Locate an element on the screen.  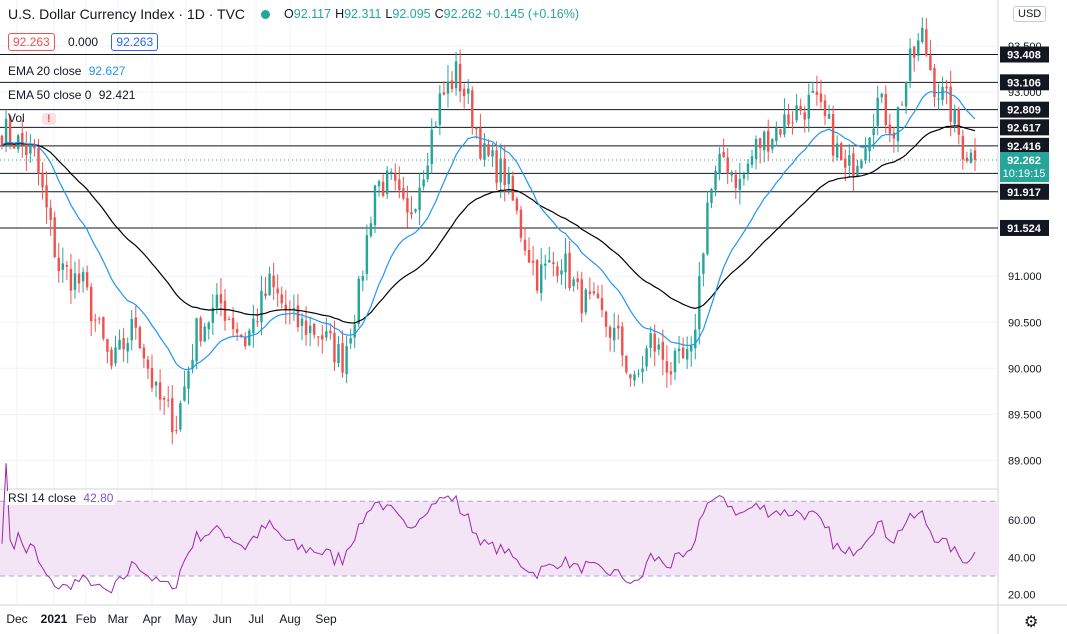
rsi-legend: RSI 14 close 42.80 is located at coordinates (61, 498).